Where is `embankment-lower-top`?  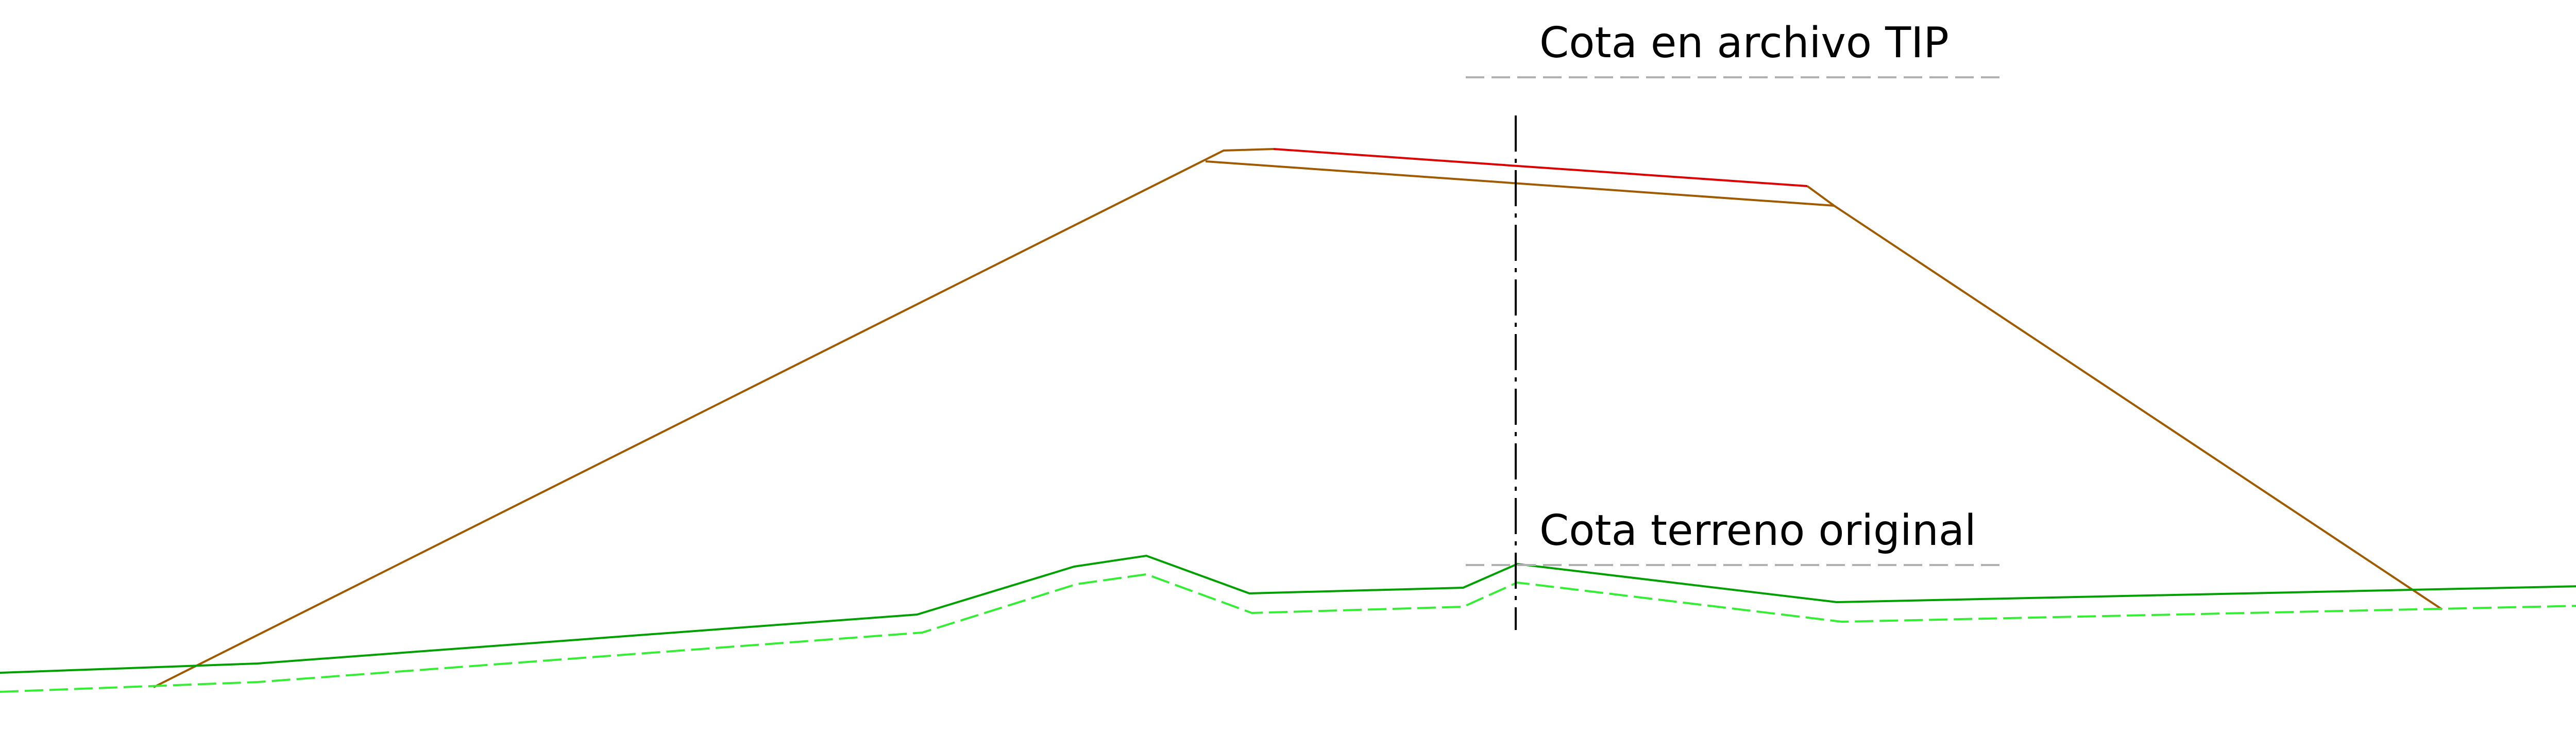 embankment-lower-top is located at coordinates (1520, 183).